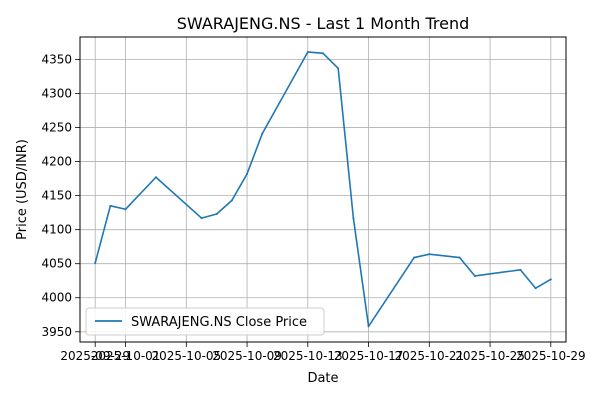  Describe the element at coordinates (219, 322) in the screenshot. I see `legend-label: SWARAJENG.NS Close Price` at that location.